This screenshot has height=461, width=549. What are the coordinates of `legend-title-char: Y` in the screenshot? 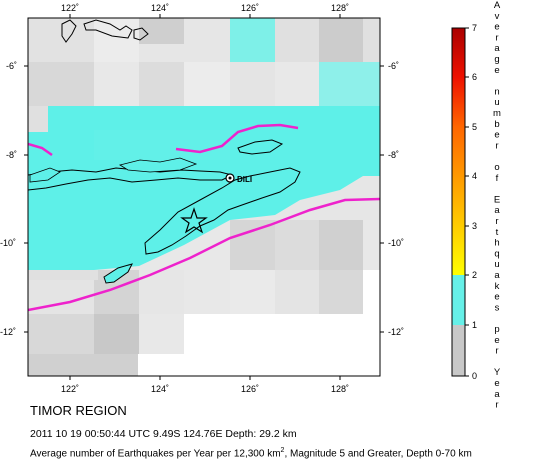 It's located at (497, 372).